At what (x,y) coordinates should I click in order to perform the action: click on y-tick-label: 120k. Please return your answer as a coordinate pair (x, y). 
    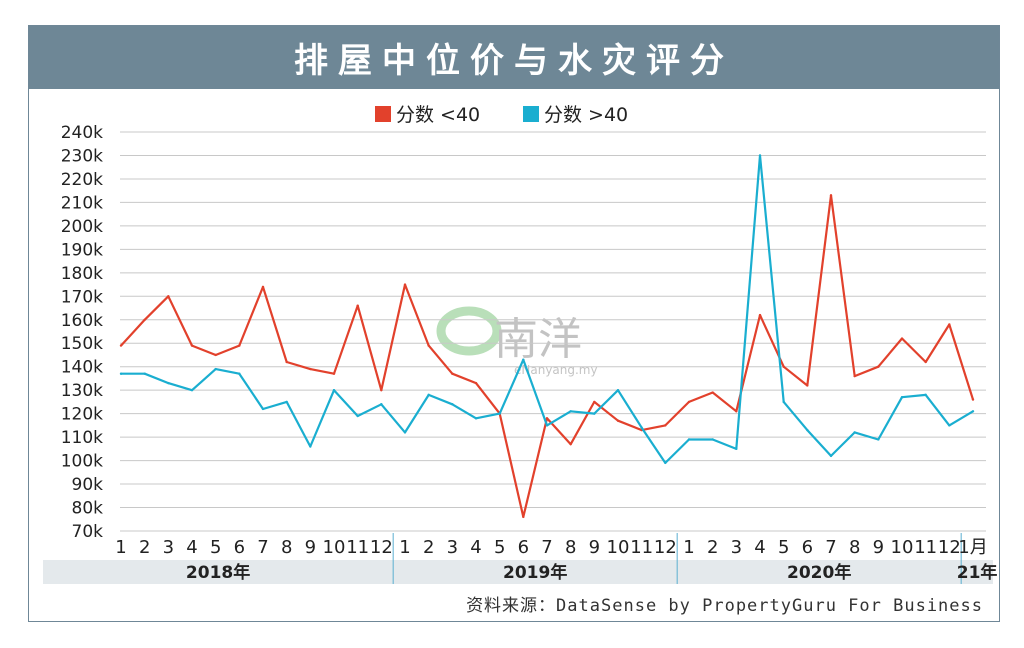
    Looking at the image, I should click on (82, 415).